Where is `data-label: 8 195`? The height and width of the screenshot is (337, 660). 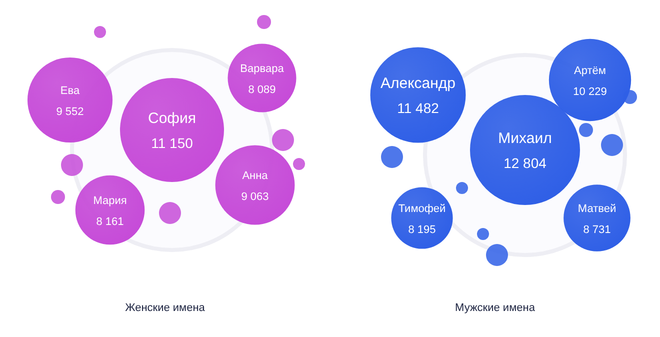 data-label: 8 195 is located at coordinates (422, 230).